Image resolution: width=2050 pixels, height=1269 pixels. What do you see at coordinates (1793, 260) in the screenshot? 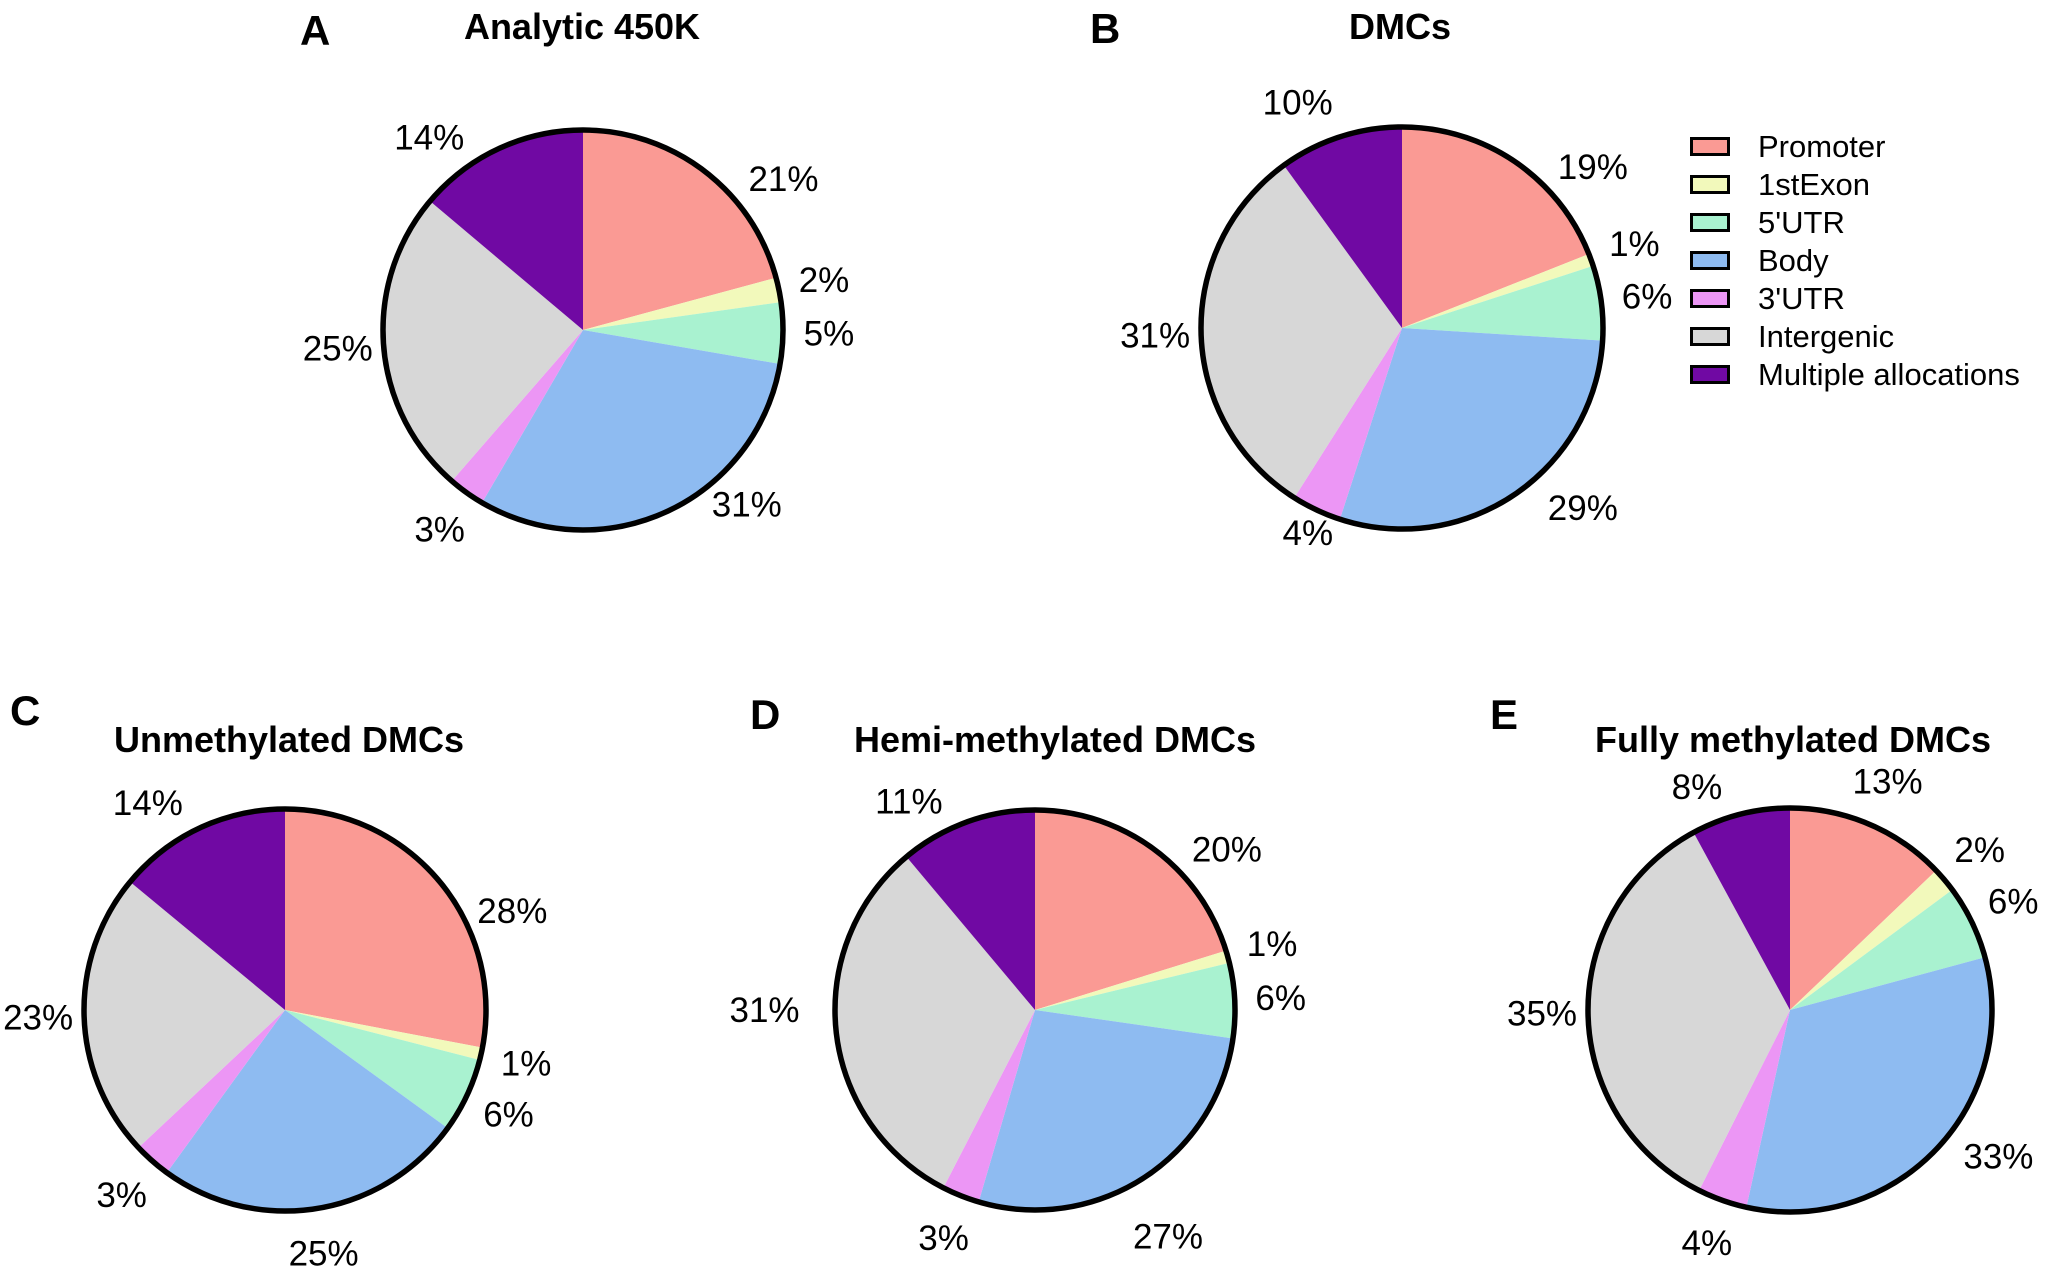
I see `legend-label-body: Body` at bounding box center [1793, 260].